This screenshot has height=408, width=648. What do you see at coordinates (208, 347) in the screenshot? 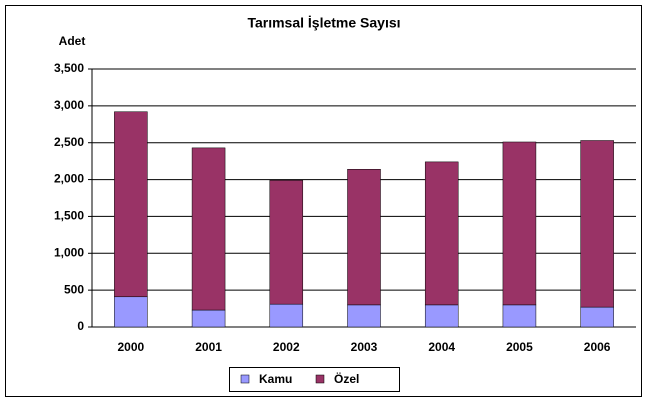
I see `x-tick-label: 2001` at bounding box center [208, 347].